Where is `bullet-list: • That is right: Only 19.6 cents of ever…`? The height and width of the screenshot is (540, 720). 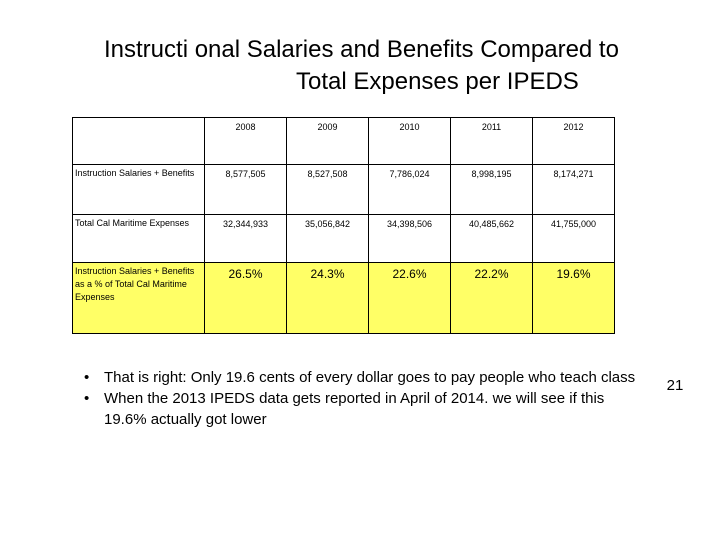 bullet-list: • That is right: Only 19.6 cents of ever… is located at coordinates (364, 398).